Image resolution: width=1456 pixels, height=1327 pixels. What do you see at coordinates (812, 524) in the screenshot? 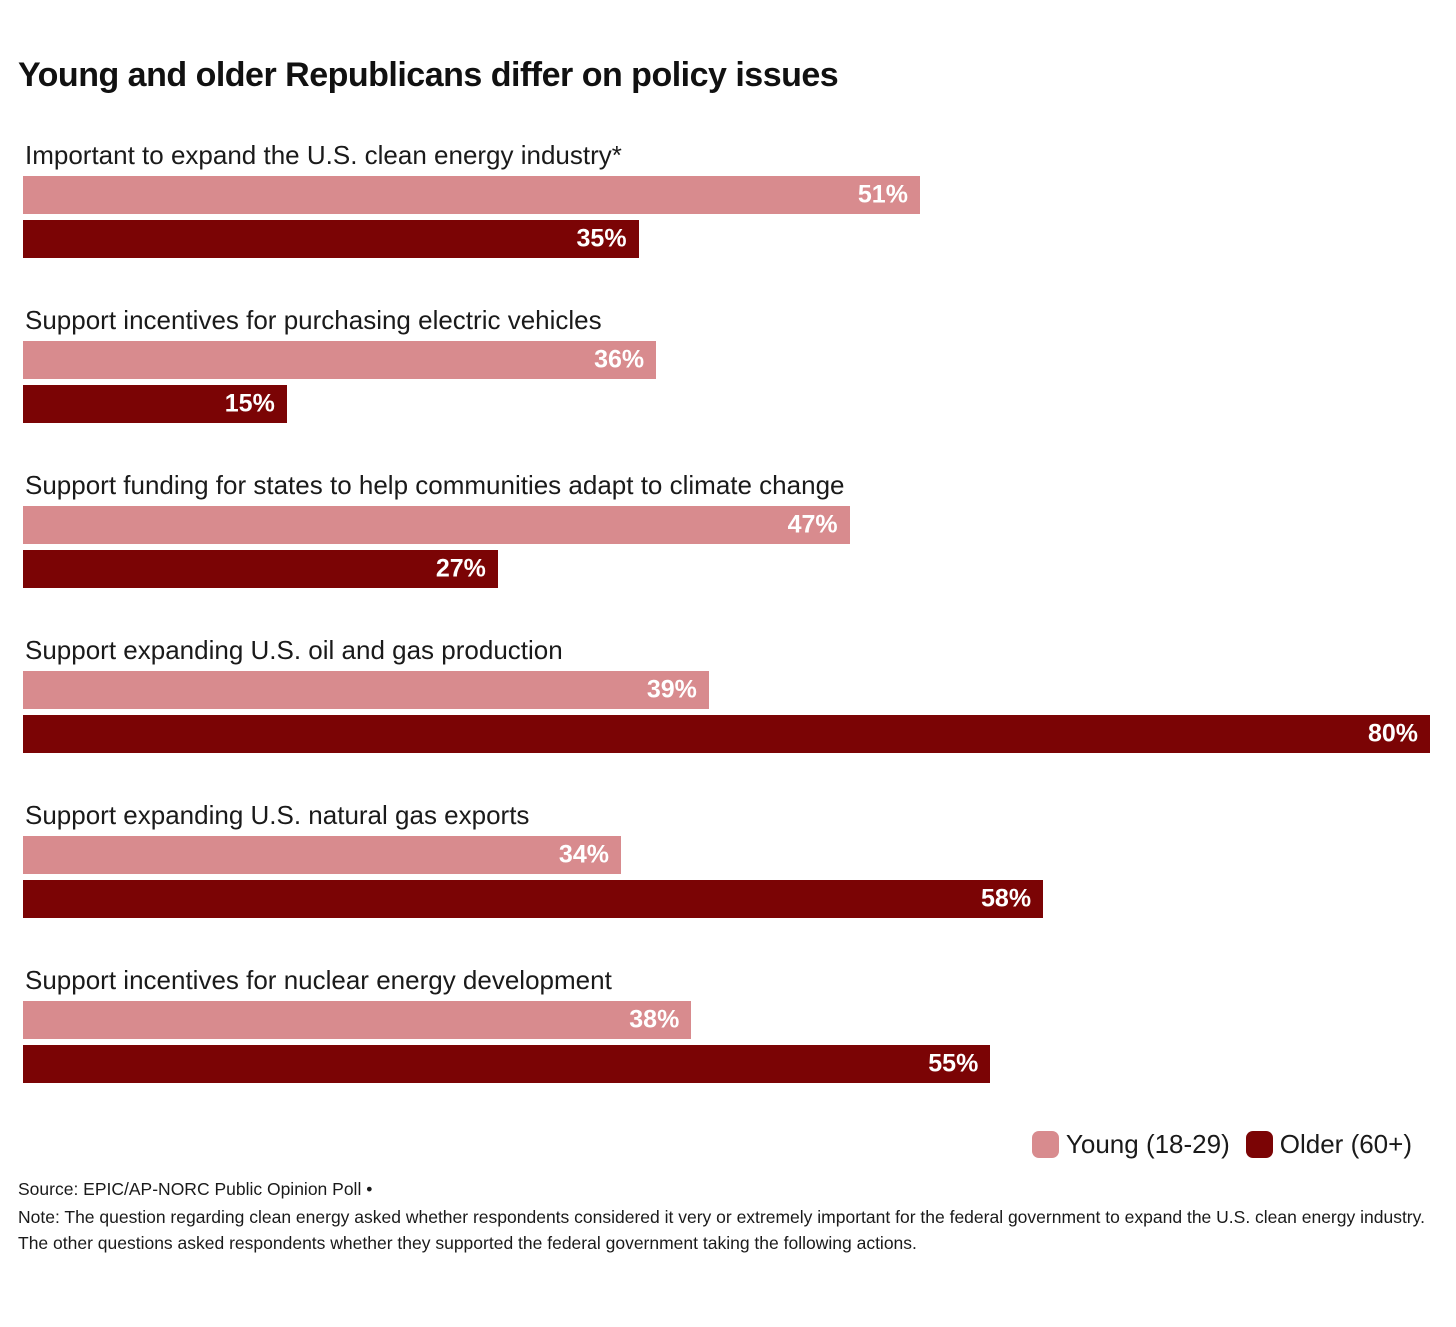
I see `value-label: 47%` at bounding box center [812, 524].